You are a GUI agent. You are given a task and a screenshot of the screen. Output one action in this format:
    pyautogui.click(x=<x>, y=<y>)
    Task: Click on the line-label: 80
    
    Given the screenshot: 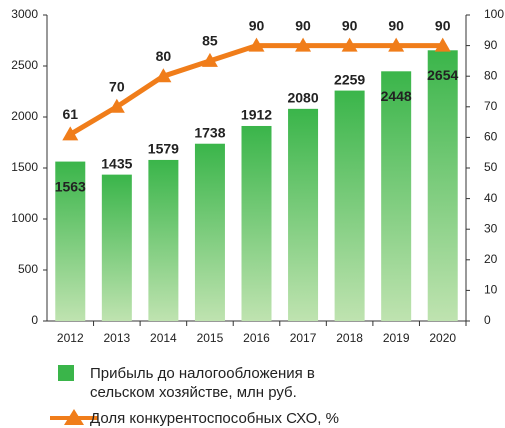 What is the action you would take?
    pyautogui.click(x=164, y=56)
    